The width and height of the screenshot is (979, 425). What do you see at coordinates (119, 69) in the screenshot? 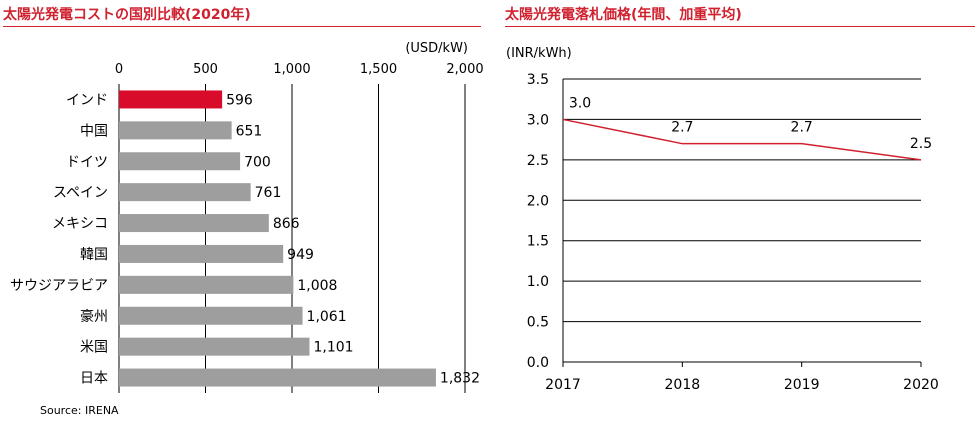
I see `bar-x-tick-label: 0` at bounding box center [119, 69].